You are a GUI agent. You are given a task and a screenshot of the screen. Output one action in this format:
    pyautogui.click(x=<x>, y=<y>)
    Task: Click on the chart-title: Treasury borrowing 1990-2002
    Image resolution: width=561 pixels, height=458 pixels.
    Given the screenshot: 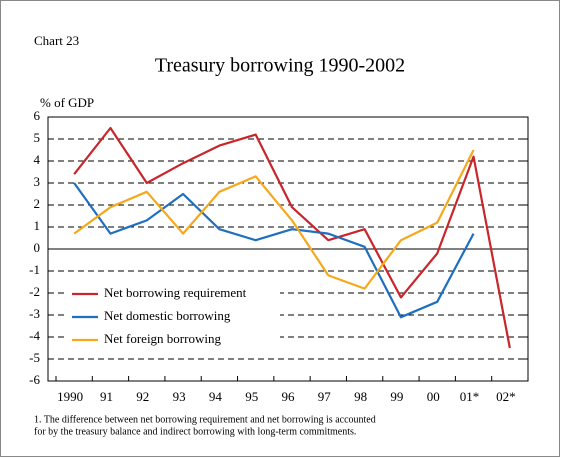 What is the action you would take?
    pyautogui.click(x=280, y=66)
    